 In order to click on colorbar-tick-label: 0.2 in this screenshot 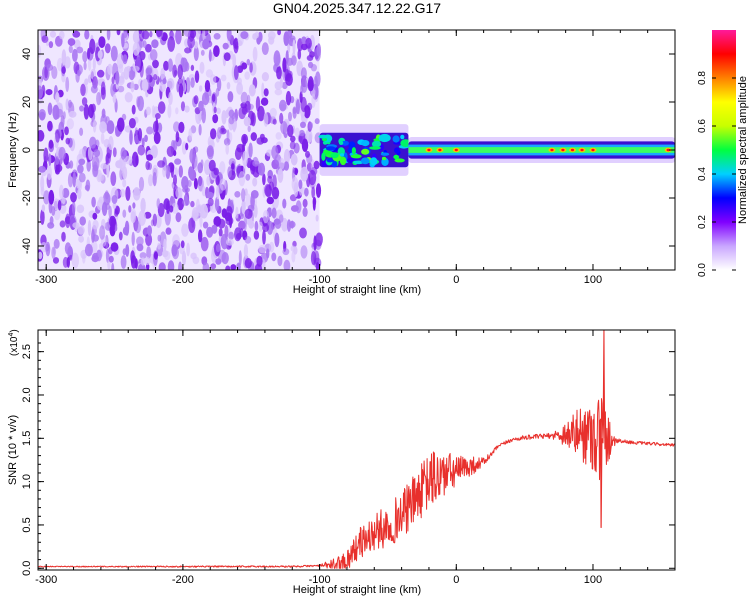, I will do `click(702, 222)`.